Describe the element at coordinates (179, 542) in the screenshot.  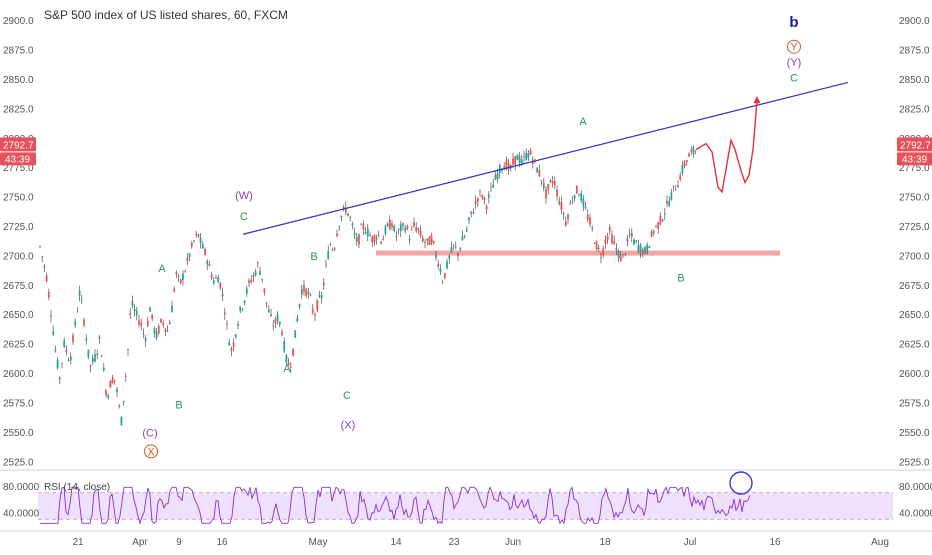
I see `time-tick: 9` at that location.